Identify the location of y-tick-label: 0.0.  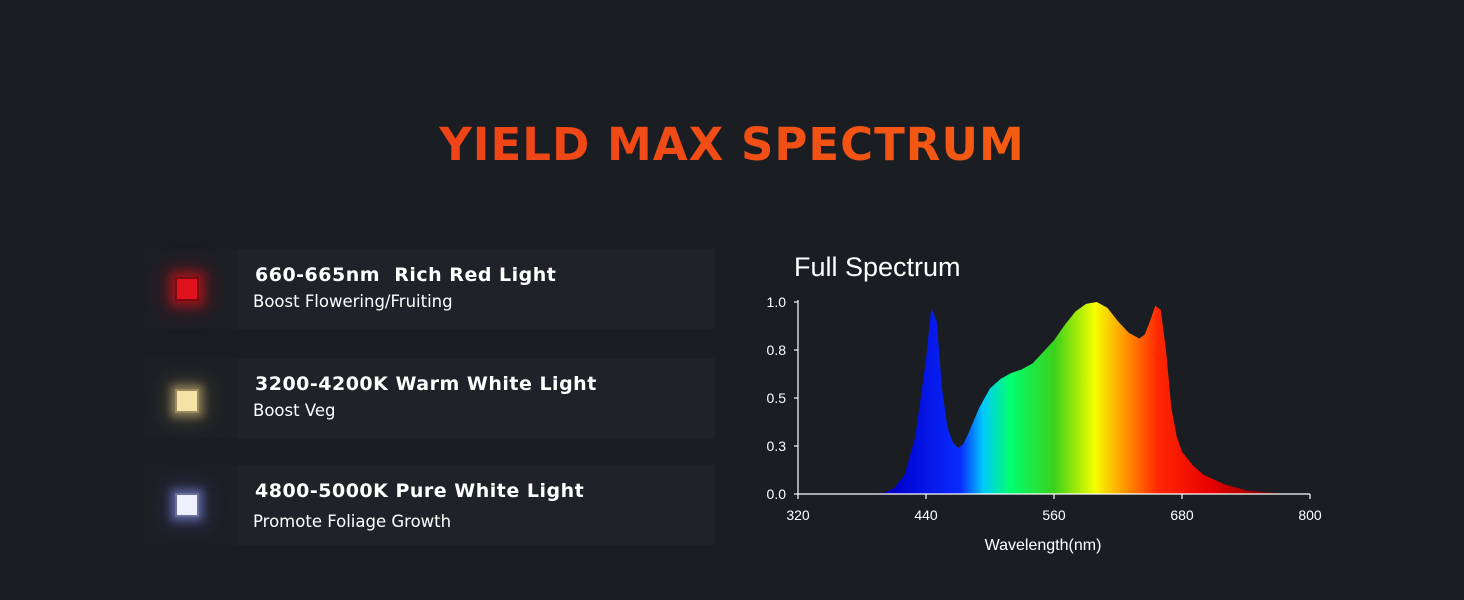
(777, 494).